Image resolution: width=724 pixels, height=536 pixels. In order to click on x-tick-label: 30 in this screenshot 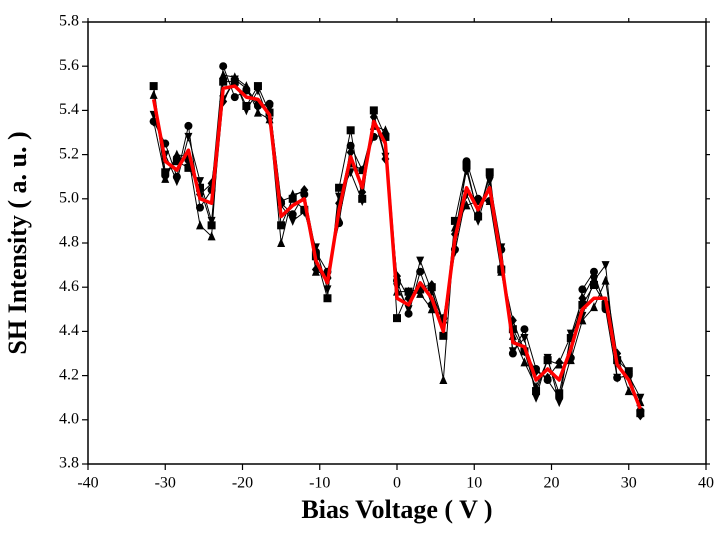, I will do `click(629, 483)`.